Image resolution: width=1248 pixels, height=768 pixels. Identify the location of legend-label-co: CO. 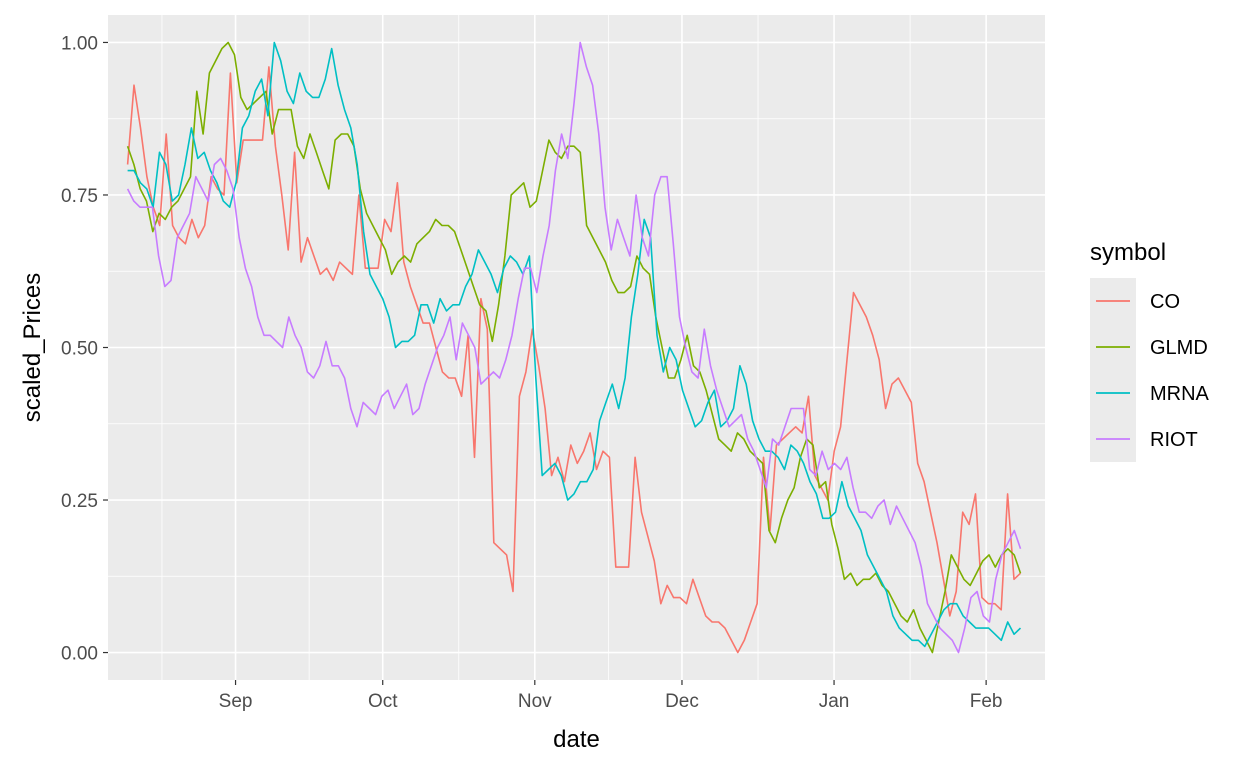
(1165, 302).